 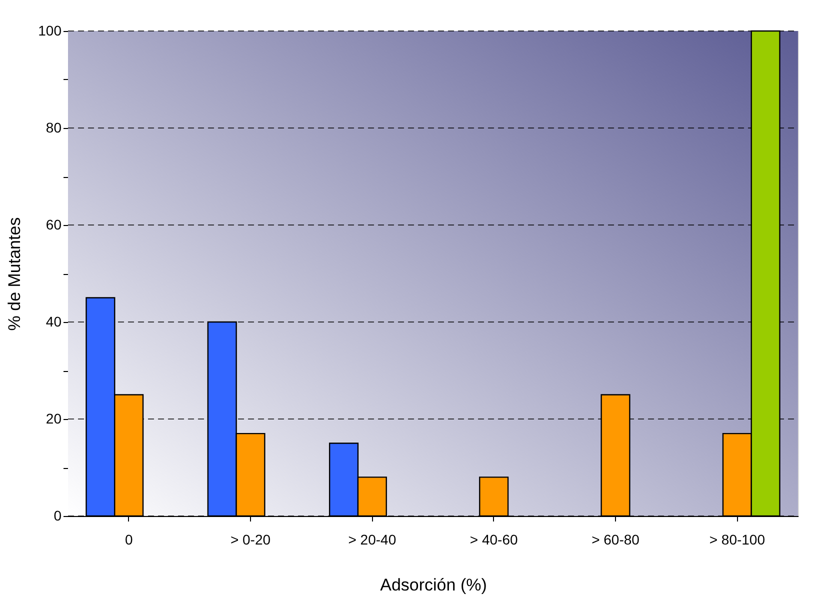 What do you see at coordinates (54, 224) in the screenshot?
I see `y-tick-label: 60` at bounding box center [54, 224].